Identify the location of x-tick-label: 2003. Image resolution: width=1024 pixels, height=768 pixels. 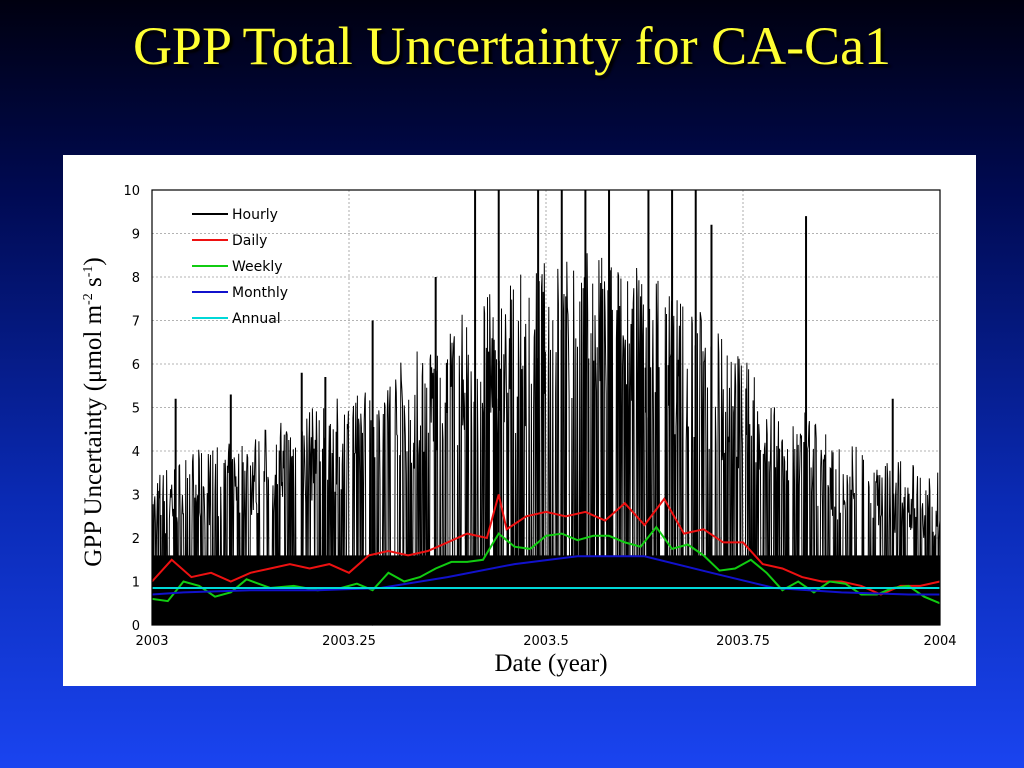
(151, 641).